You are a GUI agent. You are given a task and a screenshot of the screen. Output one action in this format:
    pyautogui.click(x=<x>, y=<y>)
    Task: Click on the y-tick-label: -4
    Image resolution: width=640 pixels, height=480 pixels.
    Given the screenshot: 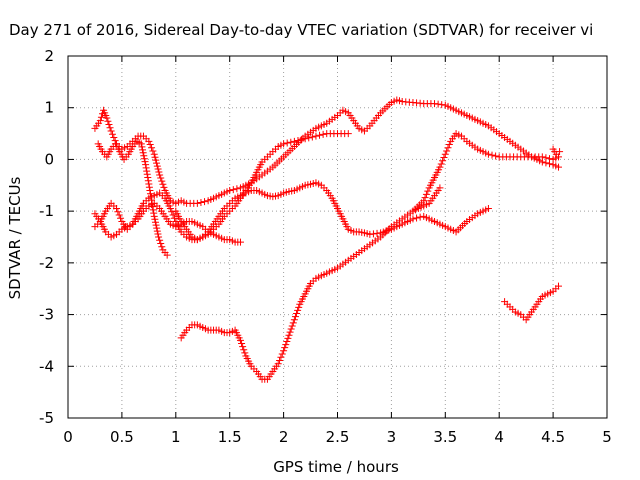 What is the action you would take?
    pyautogui.click(x=46, y=366)
    